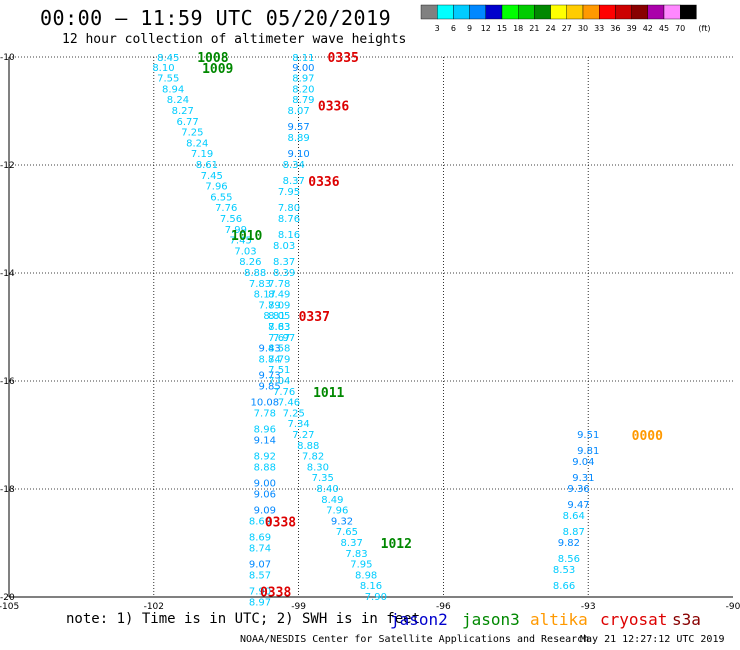 The height and width of the screenshot is (650, 740). I want to click on wave-height-value: 7.34, so click(298, 424).